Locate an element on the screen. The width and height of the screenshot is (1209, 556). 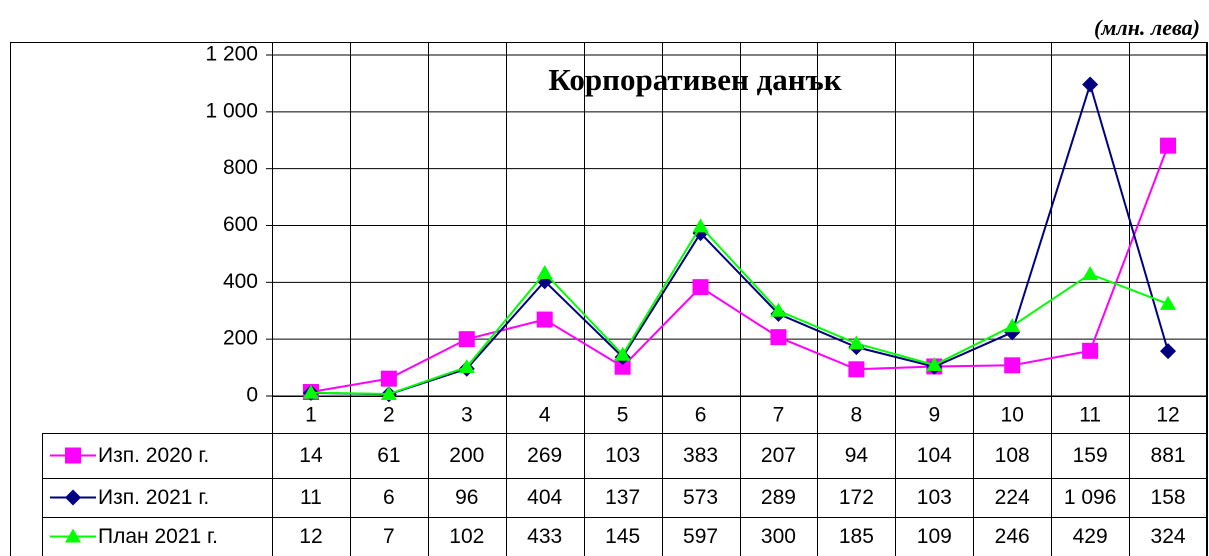
table-value: 104 is located at coordinates (934, 455).